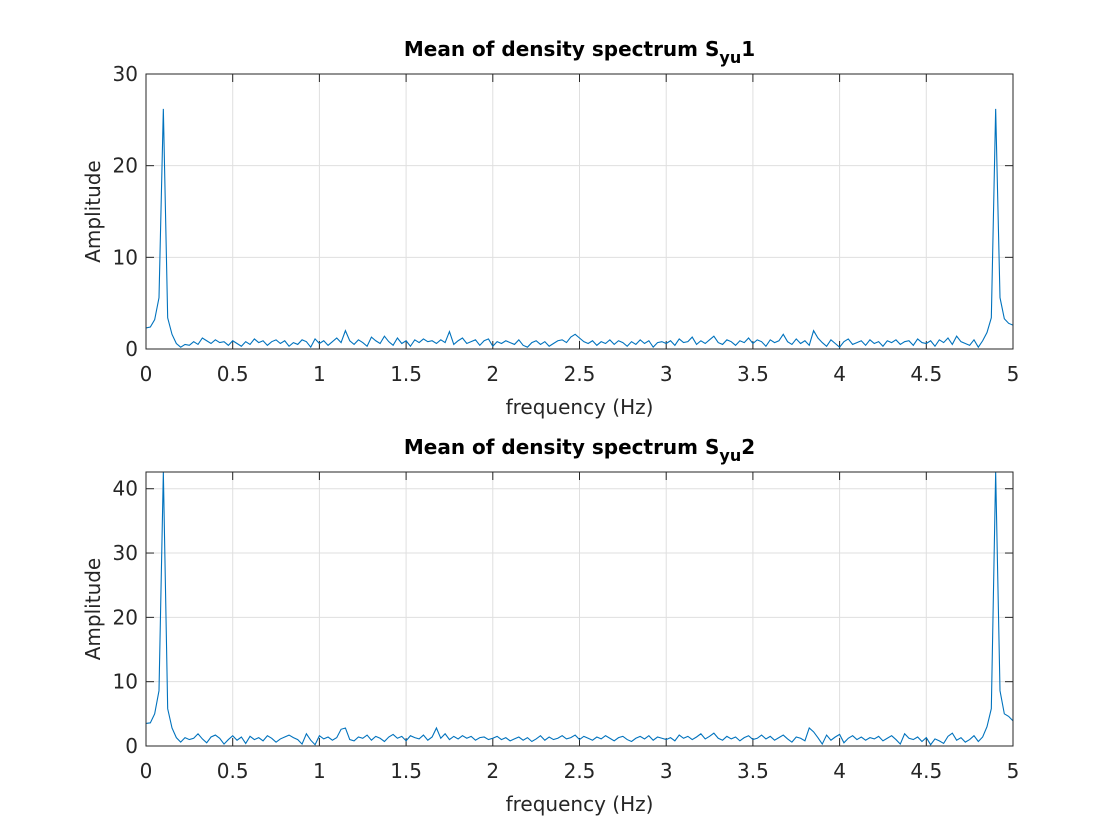 This screenshot has width=1120, height=840. What do you see at coordinates (748, 49) in the screenshot?
I see `title-part: 1` at bounding box center [748, 49].